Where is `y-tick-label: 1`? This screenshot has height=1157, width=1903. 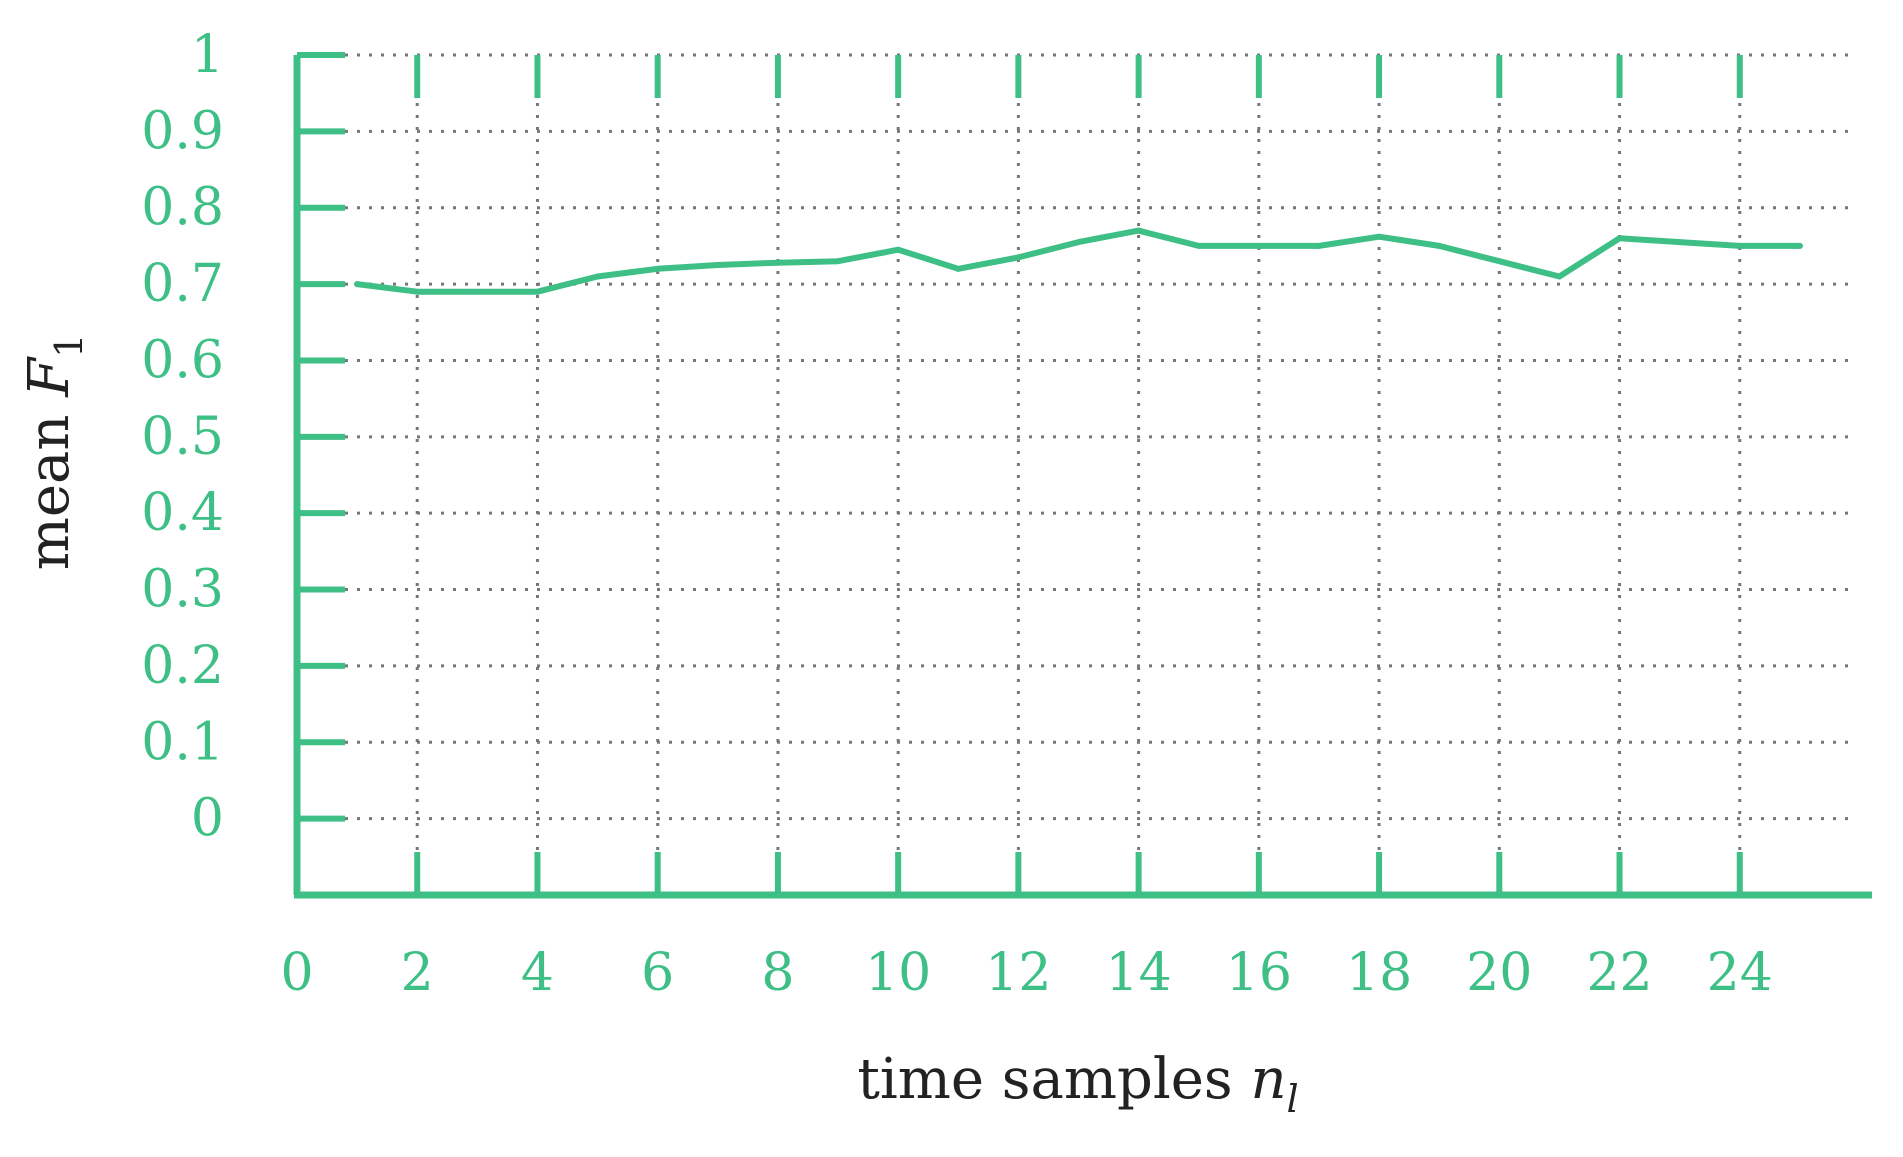
y-tick-label: 1 is located at coordinates (207, 55).